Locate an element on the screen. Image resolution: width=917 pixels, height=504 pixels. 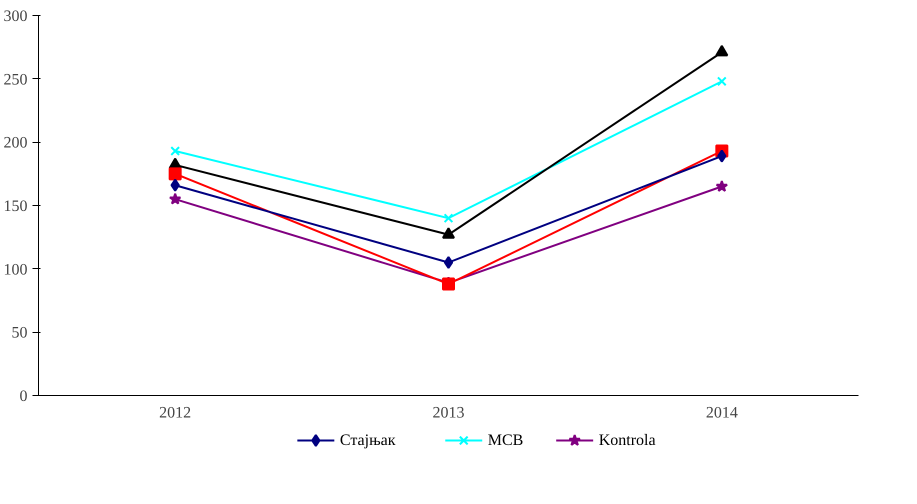
y-tick-label: 200 is located at coordinates (16, 143).